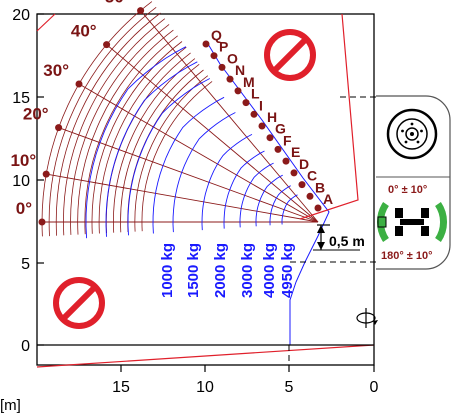 The height and width of the screenshot is (419, 451). What do you see at coordinates (56, 70) in the screenshot?
I see `boom-angle-label: 30°` at bounding box center [56, 70].